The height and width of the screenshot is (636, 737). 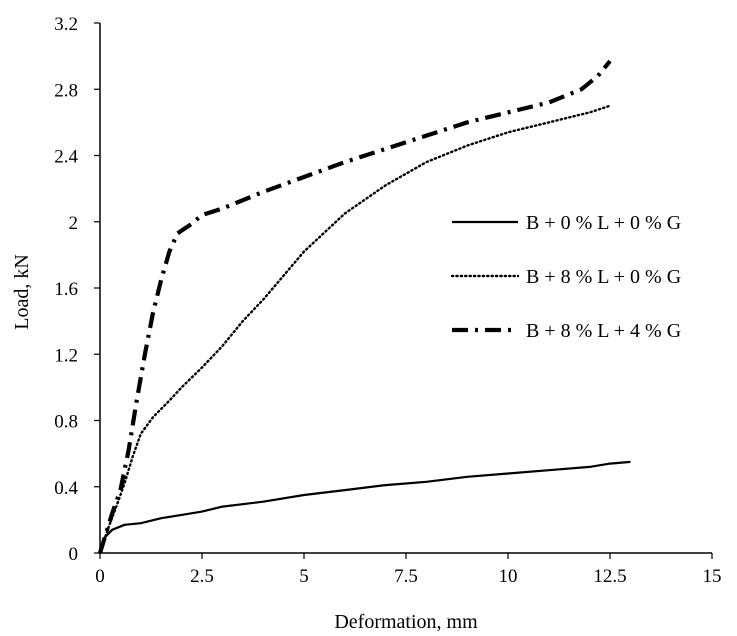 What do you see at coordinates (66, 355) in the screenshot?
I see `y-tick-label: 1.2` at bounding box center [66, 355].